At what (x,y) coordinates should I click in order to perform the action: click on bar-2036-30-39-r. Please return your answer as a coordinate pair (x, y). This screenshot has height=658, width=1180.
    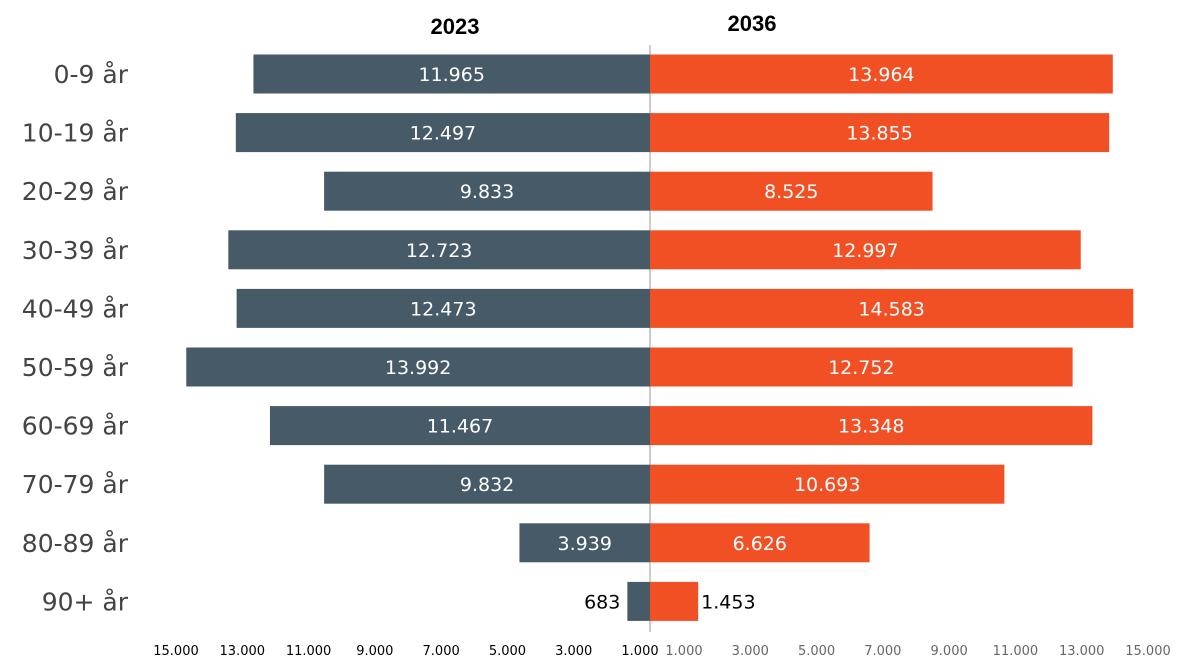
    Looking at the image, I should click on (865, 250).